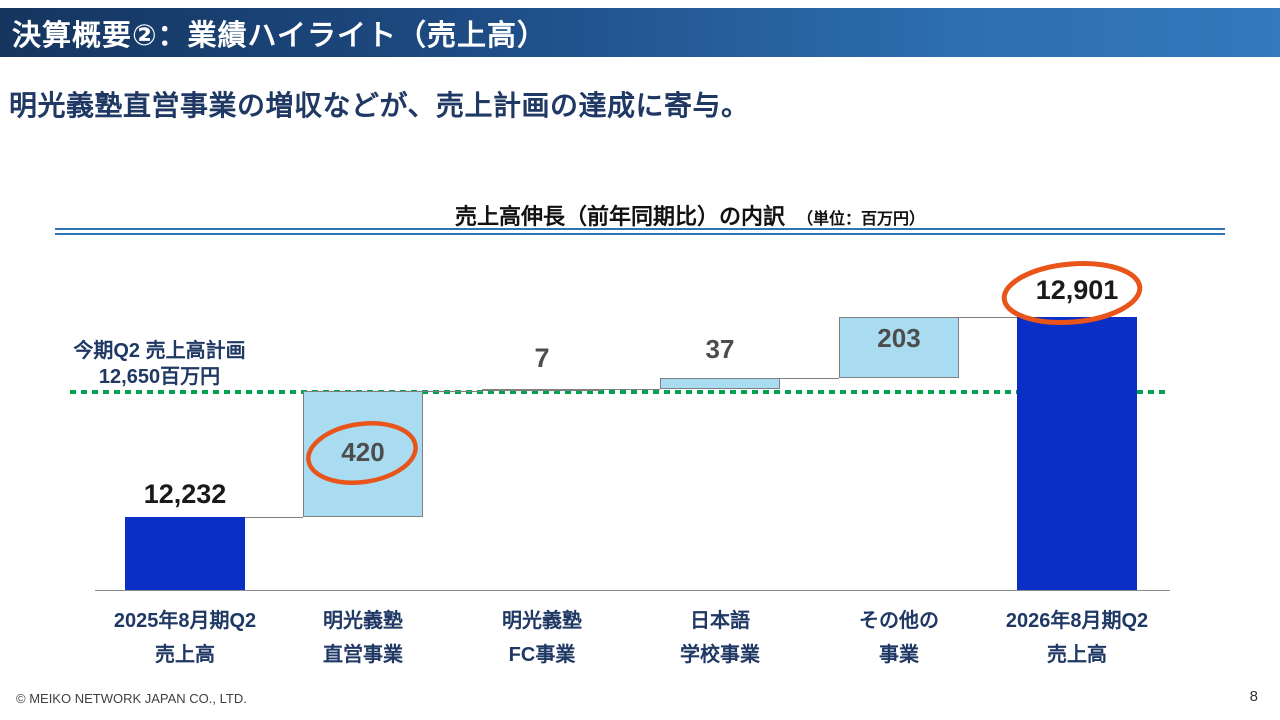 The width and height of the screenshot is (1280, 720). What do you see at coordinates (185, 621) in the screenshot?
I see `category-label-line1: 2025年8月期Q2` at bounding box center [185, 621].